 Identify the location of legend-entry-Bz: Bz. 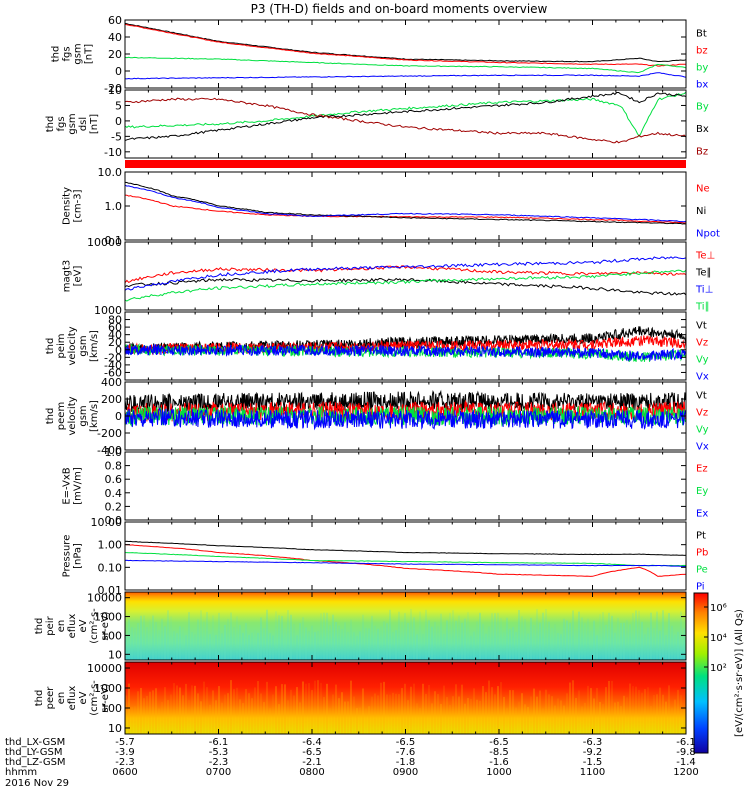
(702, 152).